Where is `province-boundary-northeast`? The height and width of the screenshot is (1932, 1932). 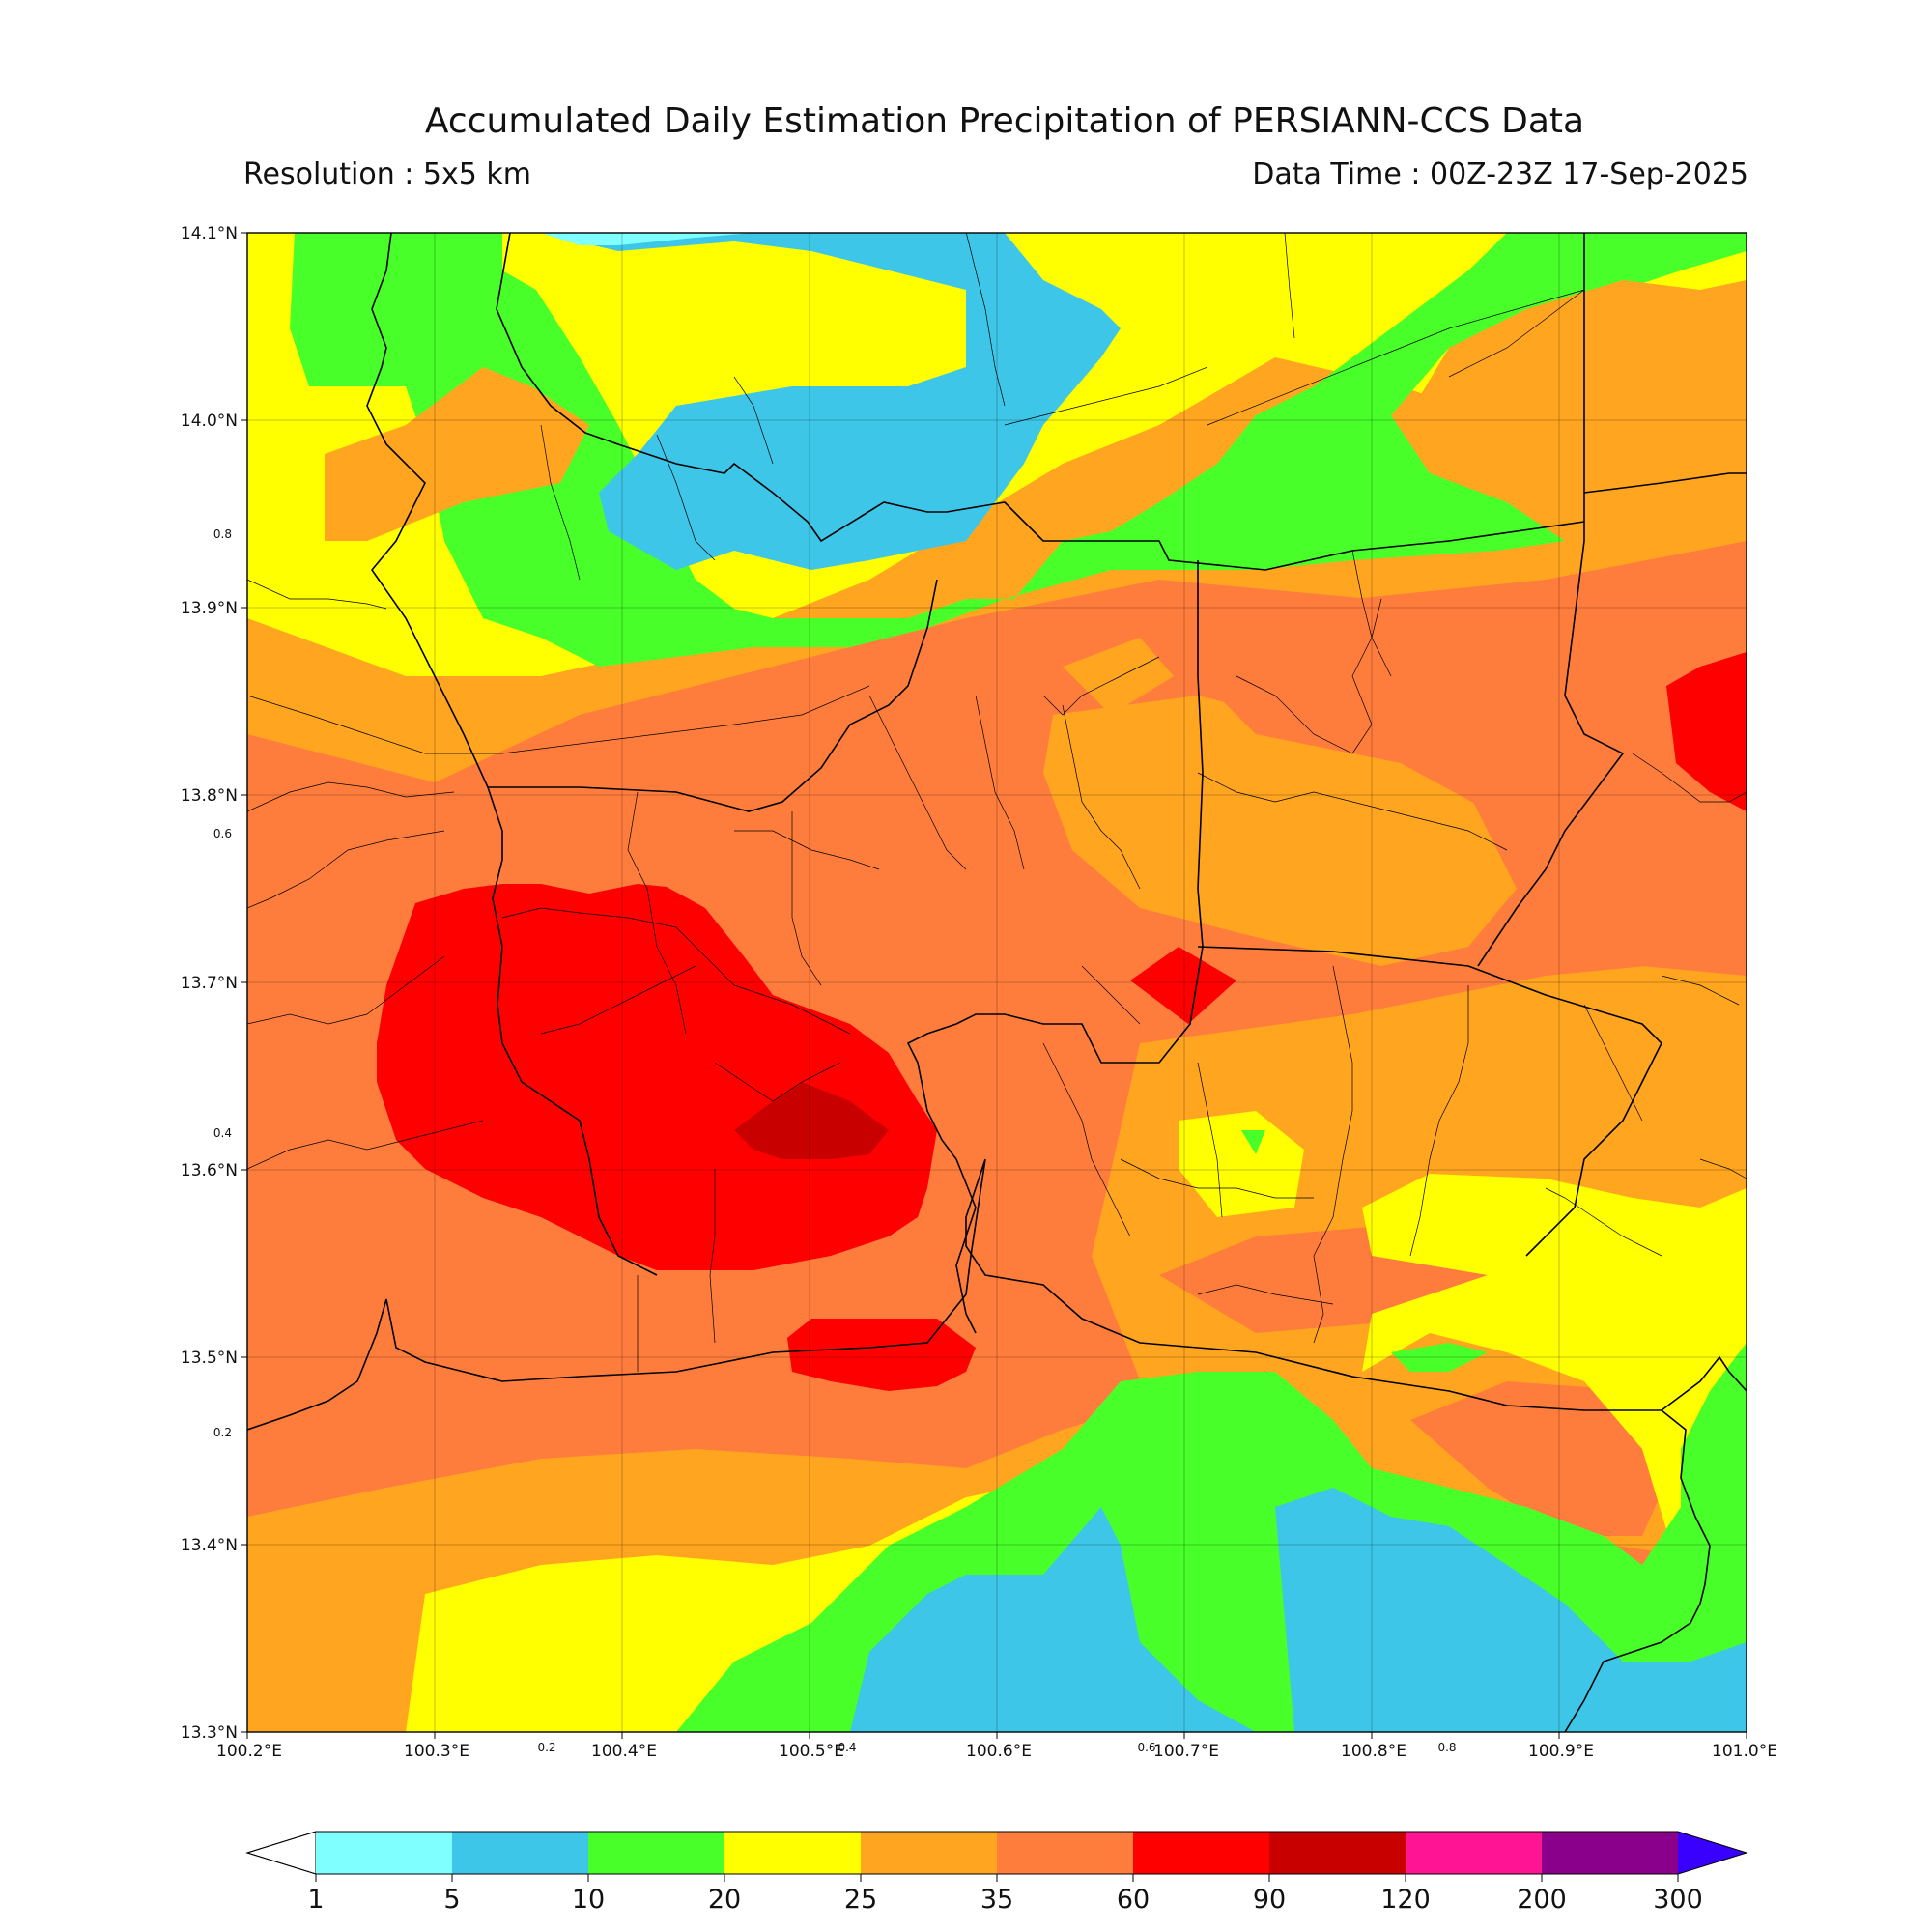 province-boundary-northeast is located at coordinates (1665, 483).